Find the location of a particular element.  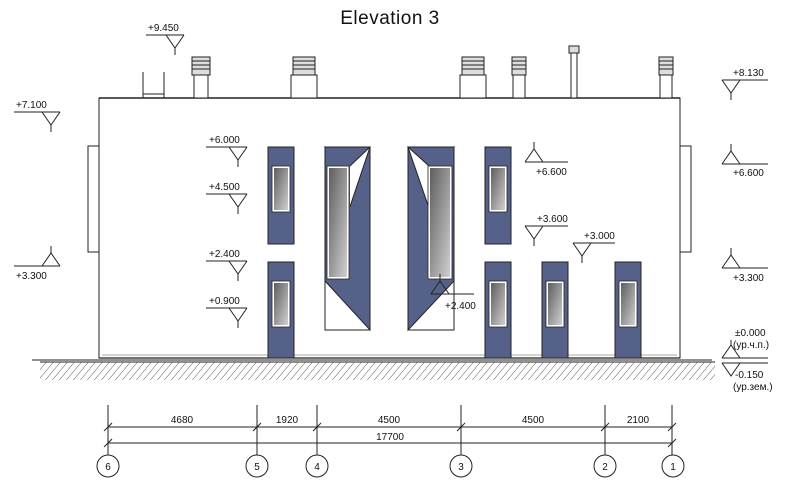

level-mark-right-0000: ±0.000 (ур.ч.п.) is located at coordinates (745, 343).